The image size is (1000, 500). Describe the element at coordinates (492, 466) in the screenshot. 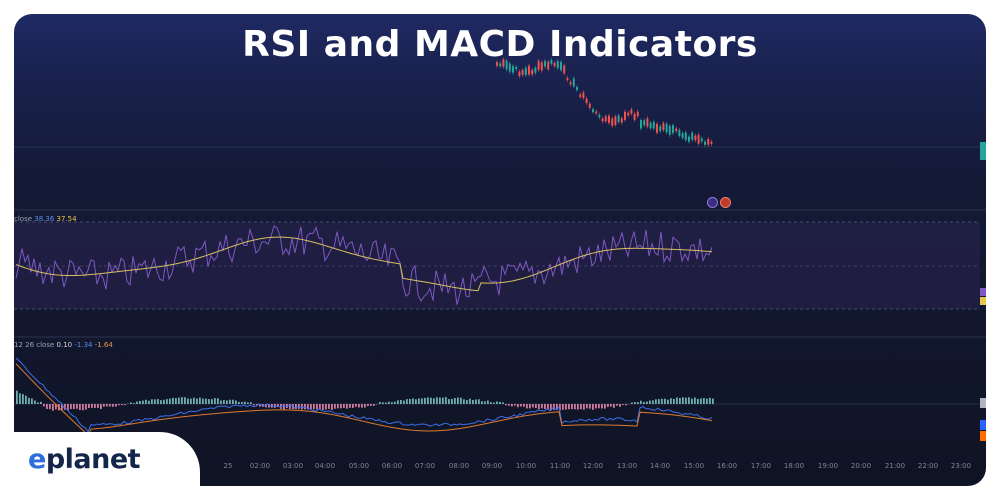

I see `time-tick: 09:00` at that location.